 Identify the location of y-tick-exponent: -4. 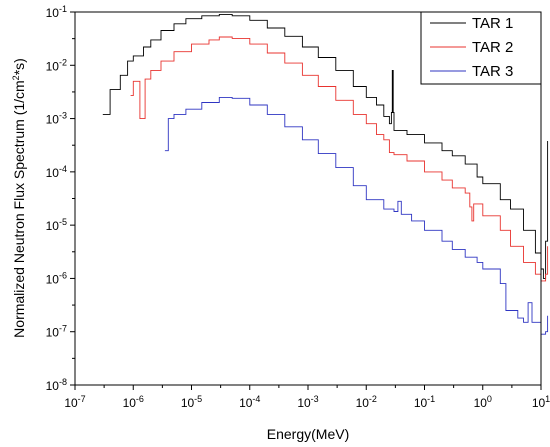
(63, 169).